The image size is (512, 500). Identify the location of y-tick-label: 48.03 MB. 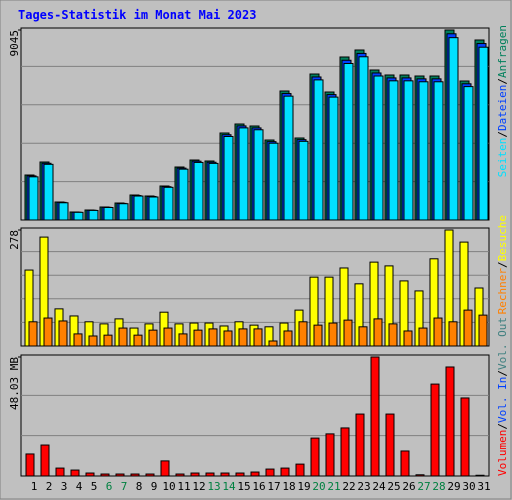
(14, 383).